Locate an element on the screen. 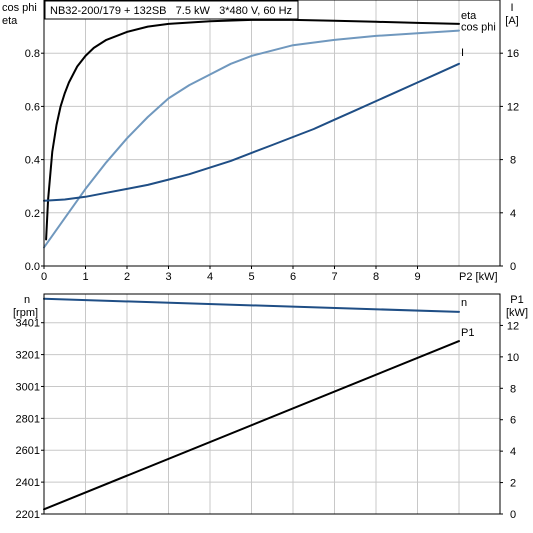 This screenshot has width=533, height=533. bottom-right-axis-label-2: [kW] is located at coordinates (517, 313).